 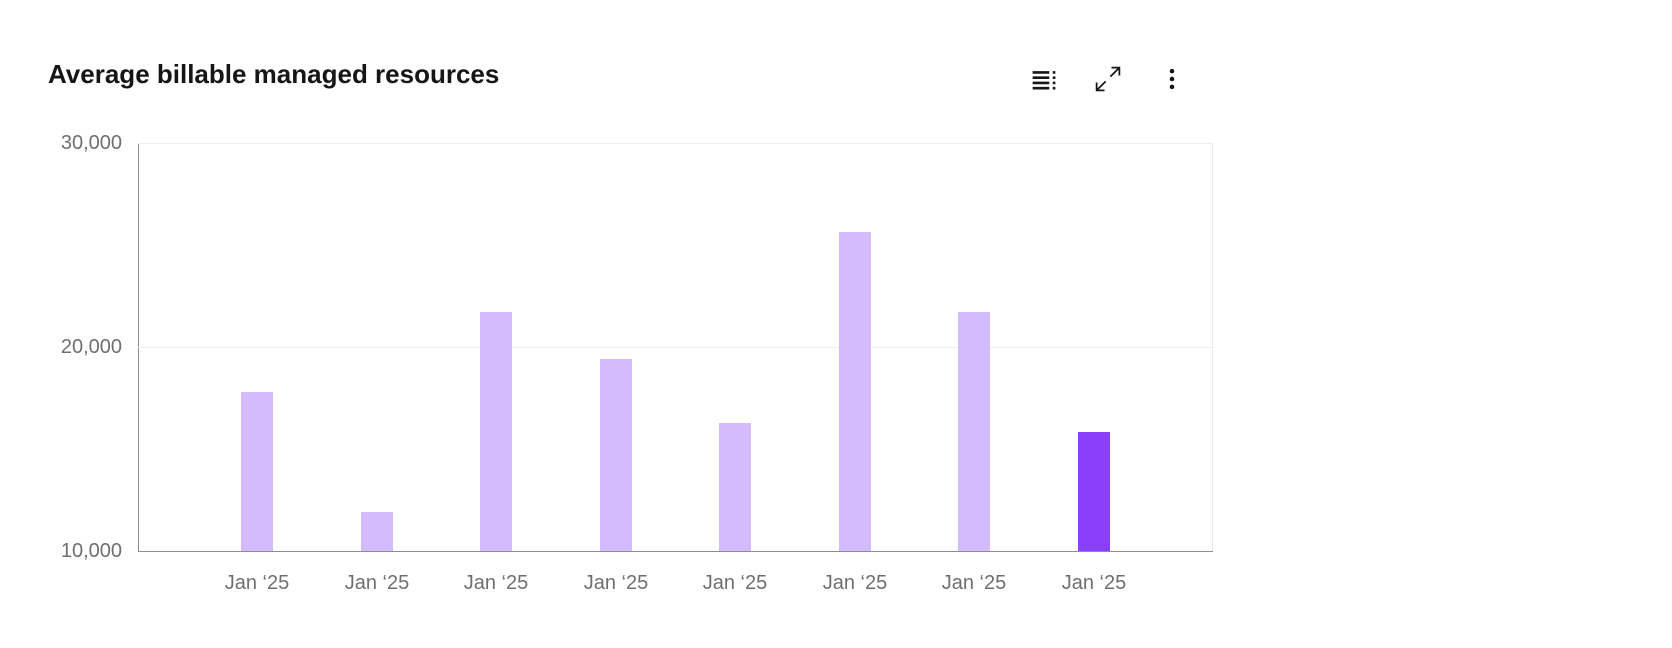 I want to click on data-table-icon, so click(x=1044, y=79).